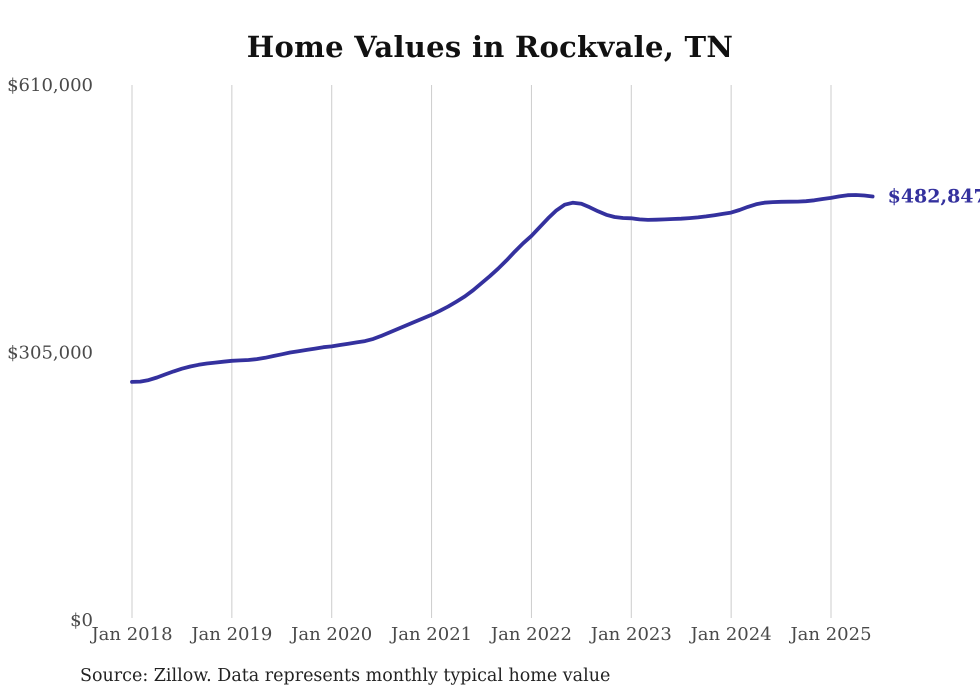 The height and width of the screenshot is (699, 980). Describe the element at coordinates (230, 634) in the screenshot. I see `x-tick-label: Jan 2019` at that location.